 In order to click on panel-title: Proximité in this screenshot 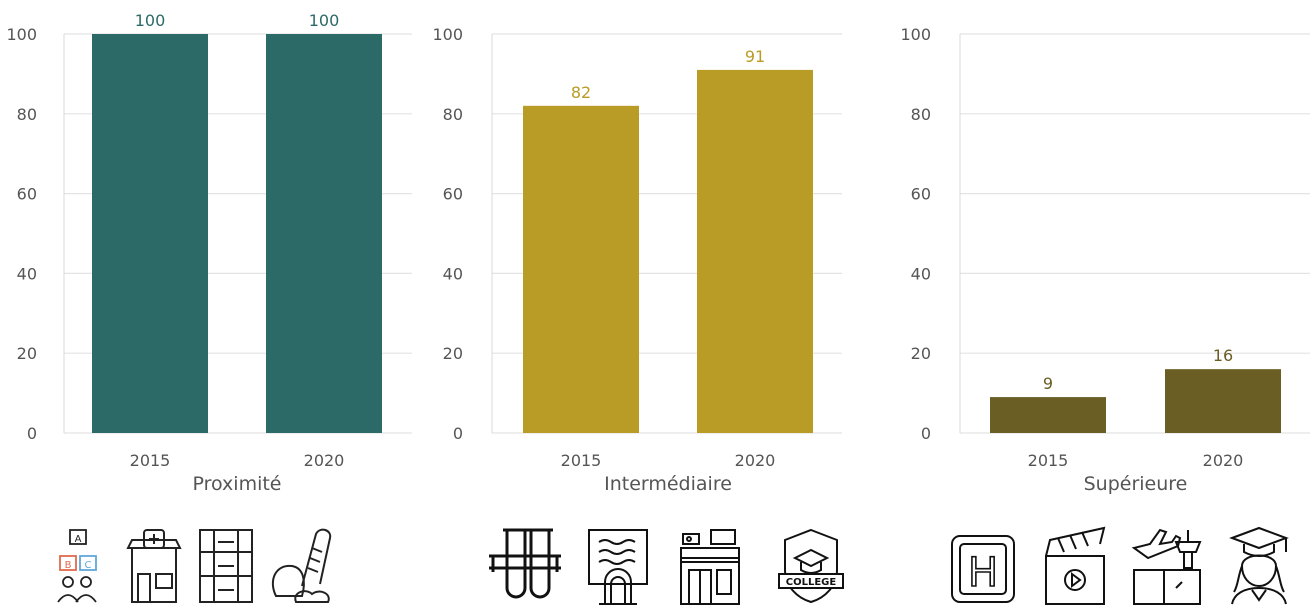, I will do `click(236, 484)`.